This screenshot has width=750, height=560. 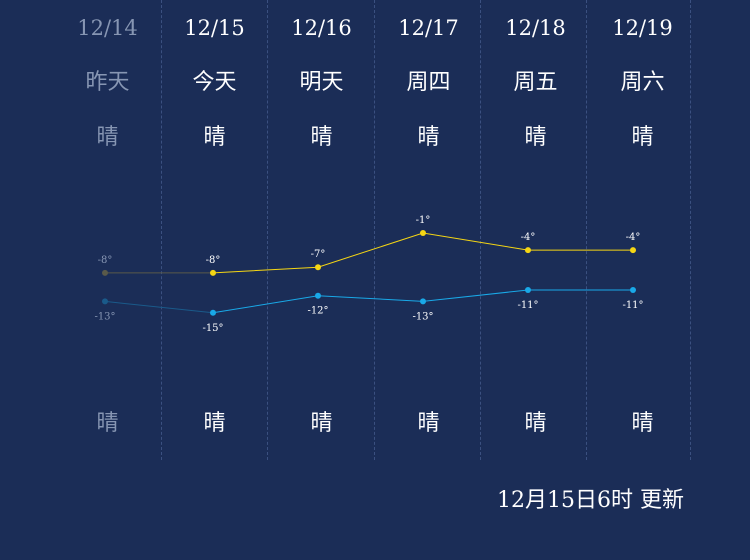 I want to click on update-time-label: 12月15日6时 更新, so click(x=590, y=500).